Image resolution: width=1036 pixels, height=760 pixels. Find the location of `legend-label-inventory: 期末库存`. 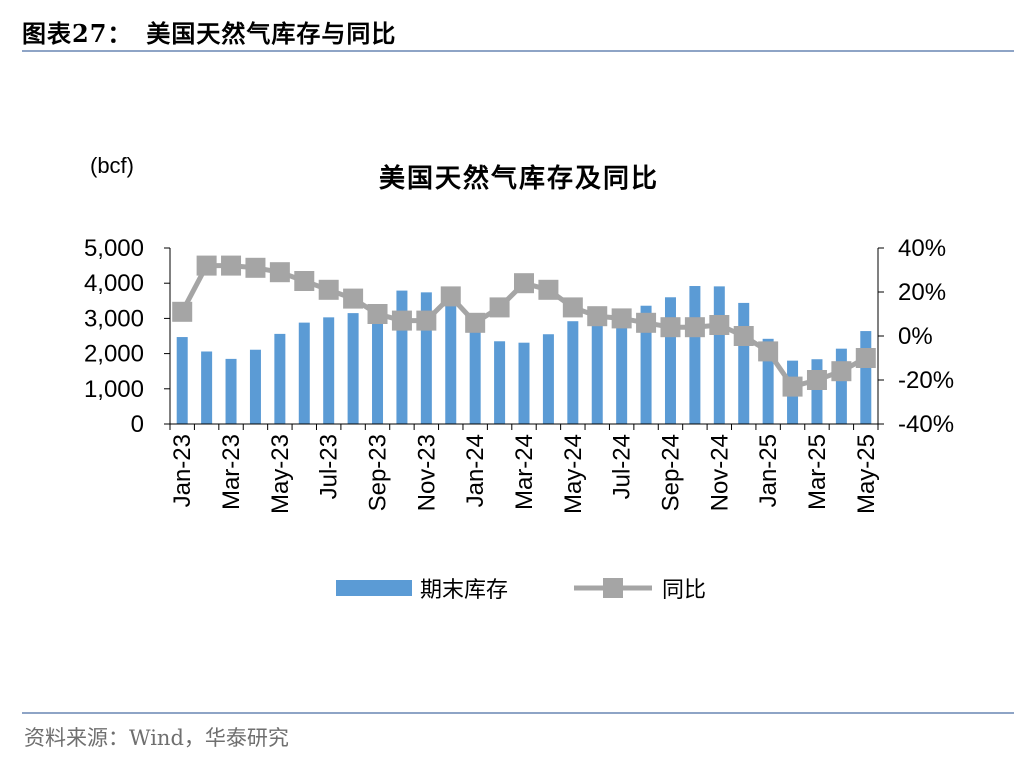

legend-label-inventory: 期末库存 is located at coordinates (464, 590).